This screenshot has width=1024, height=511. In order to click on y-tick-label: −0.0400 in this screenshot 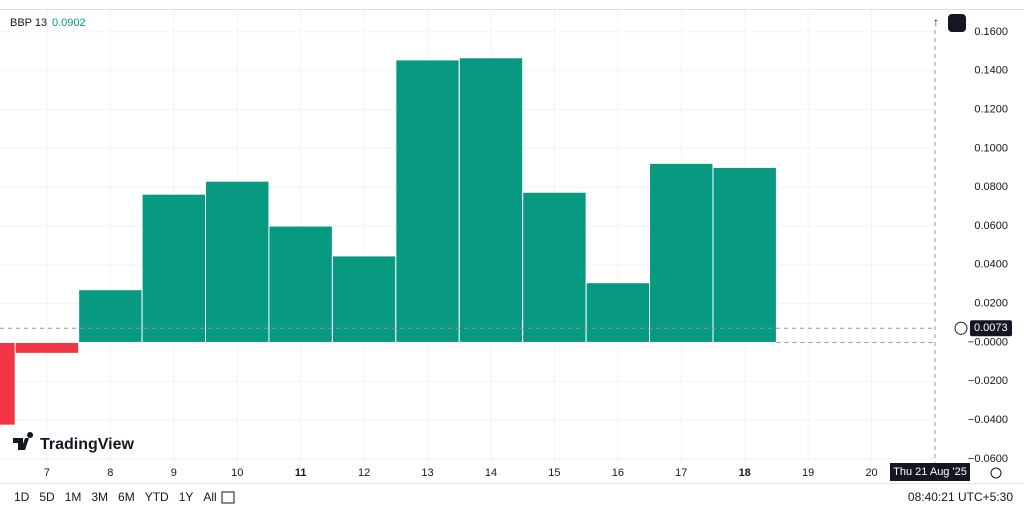, I will do `click(988, 420)`.